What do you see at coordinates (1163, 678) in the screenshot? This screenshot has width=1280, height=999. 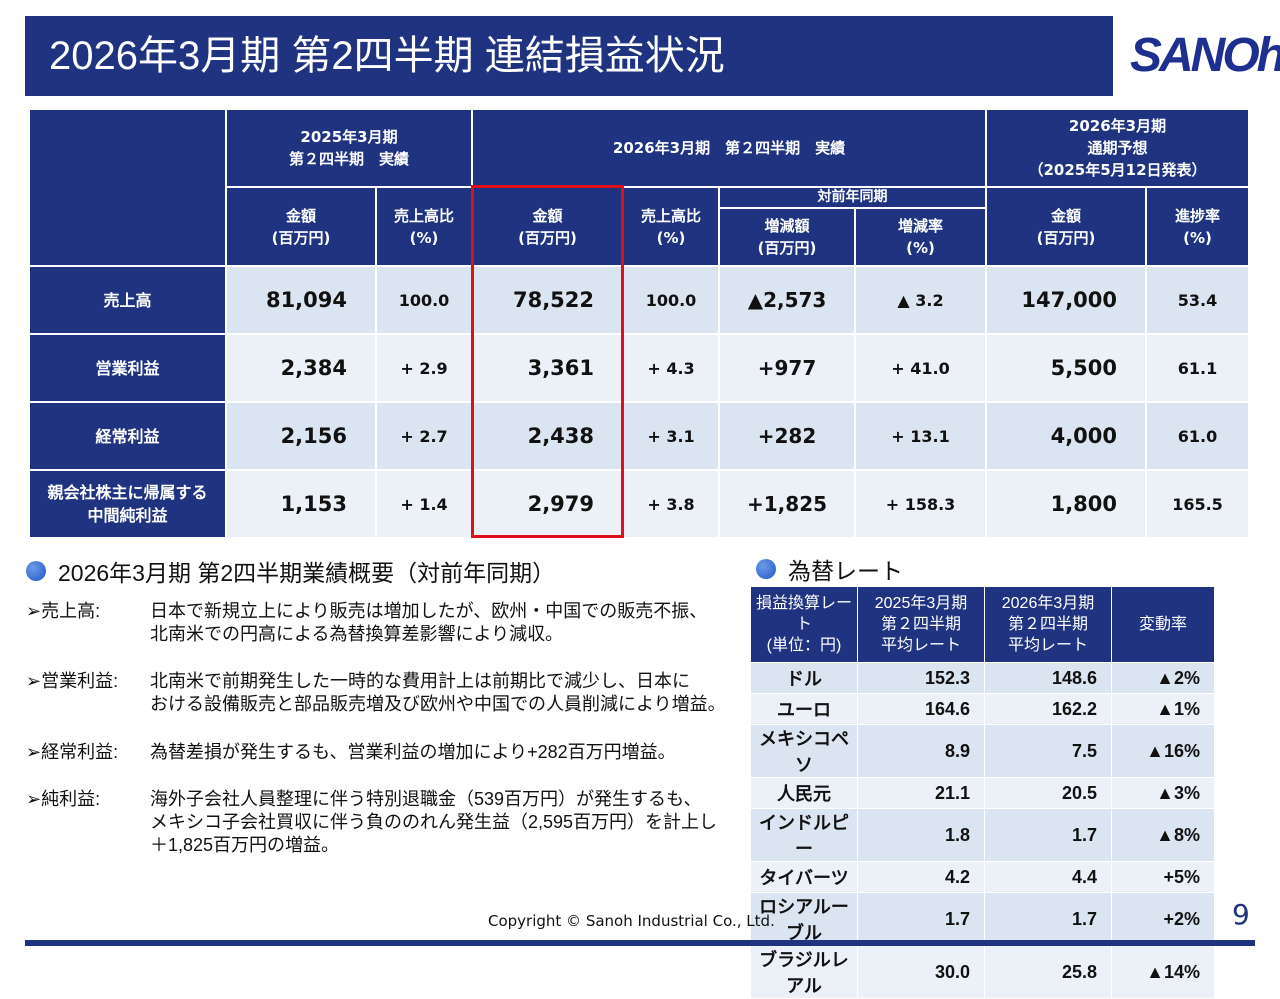 I see `change-rate: ▲2%` at bounding box center [1163, 678].